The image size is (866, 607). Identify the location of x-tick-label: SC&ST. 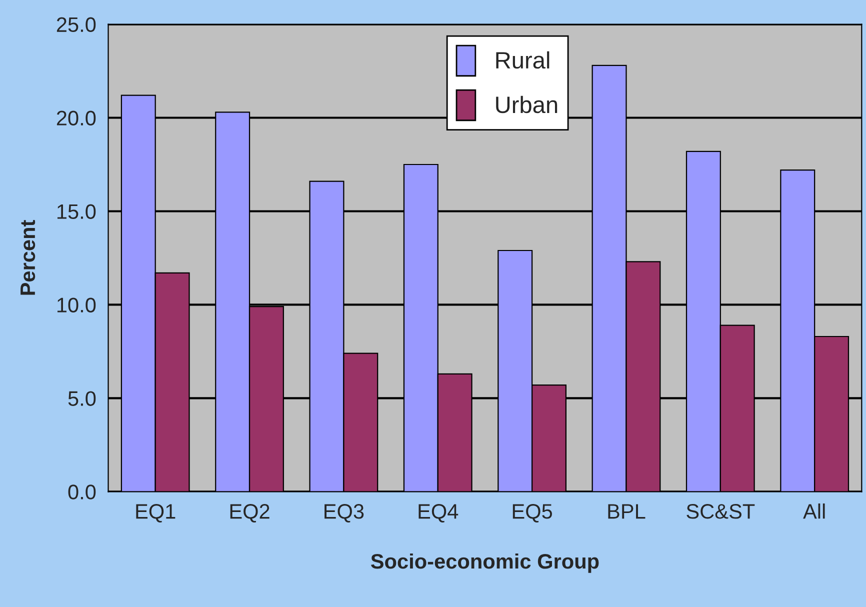
(720, 511).